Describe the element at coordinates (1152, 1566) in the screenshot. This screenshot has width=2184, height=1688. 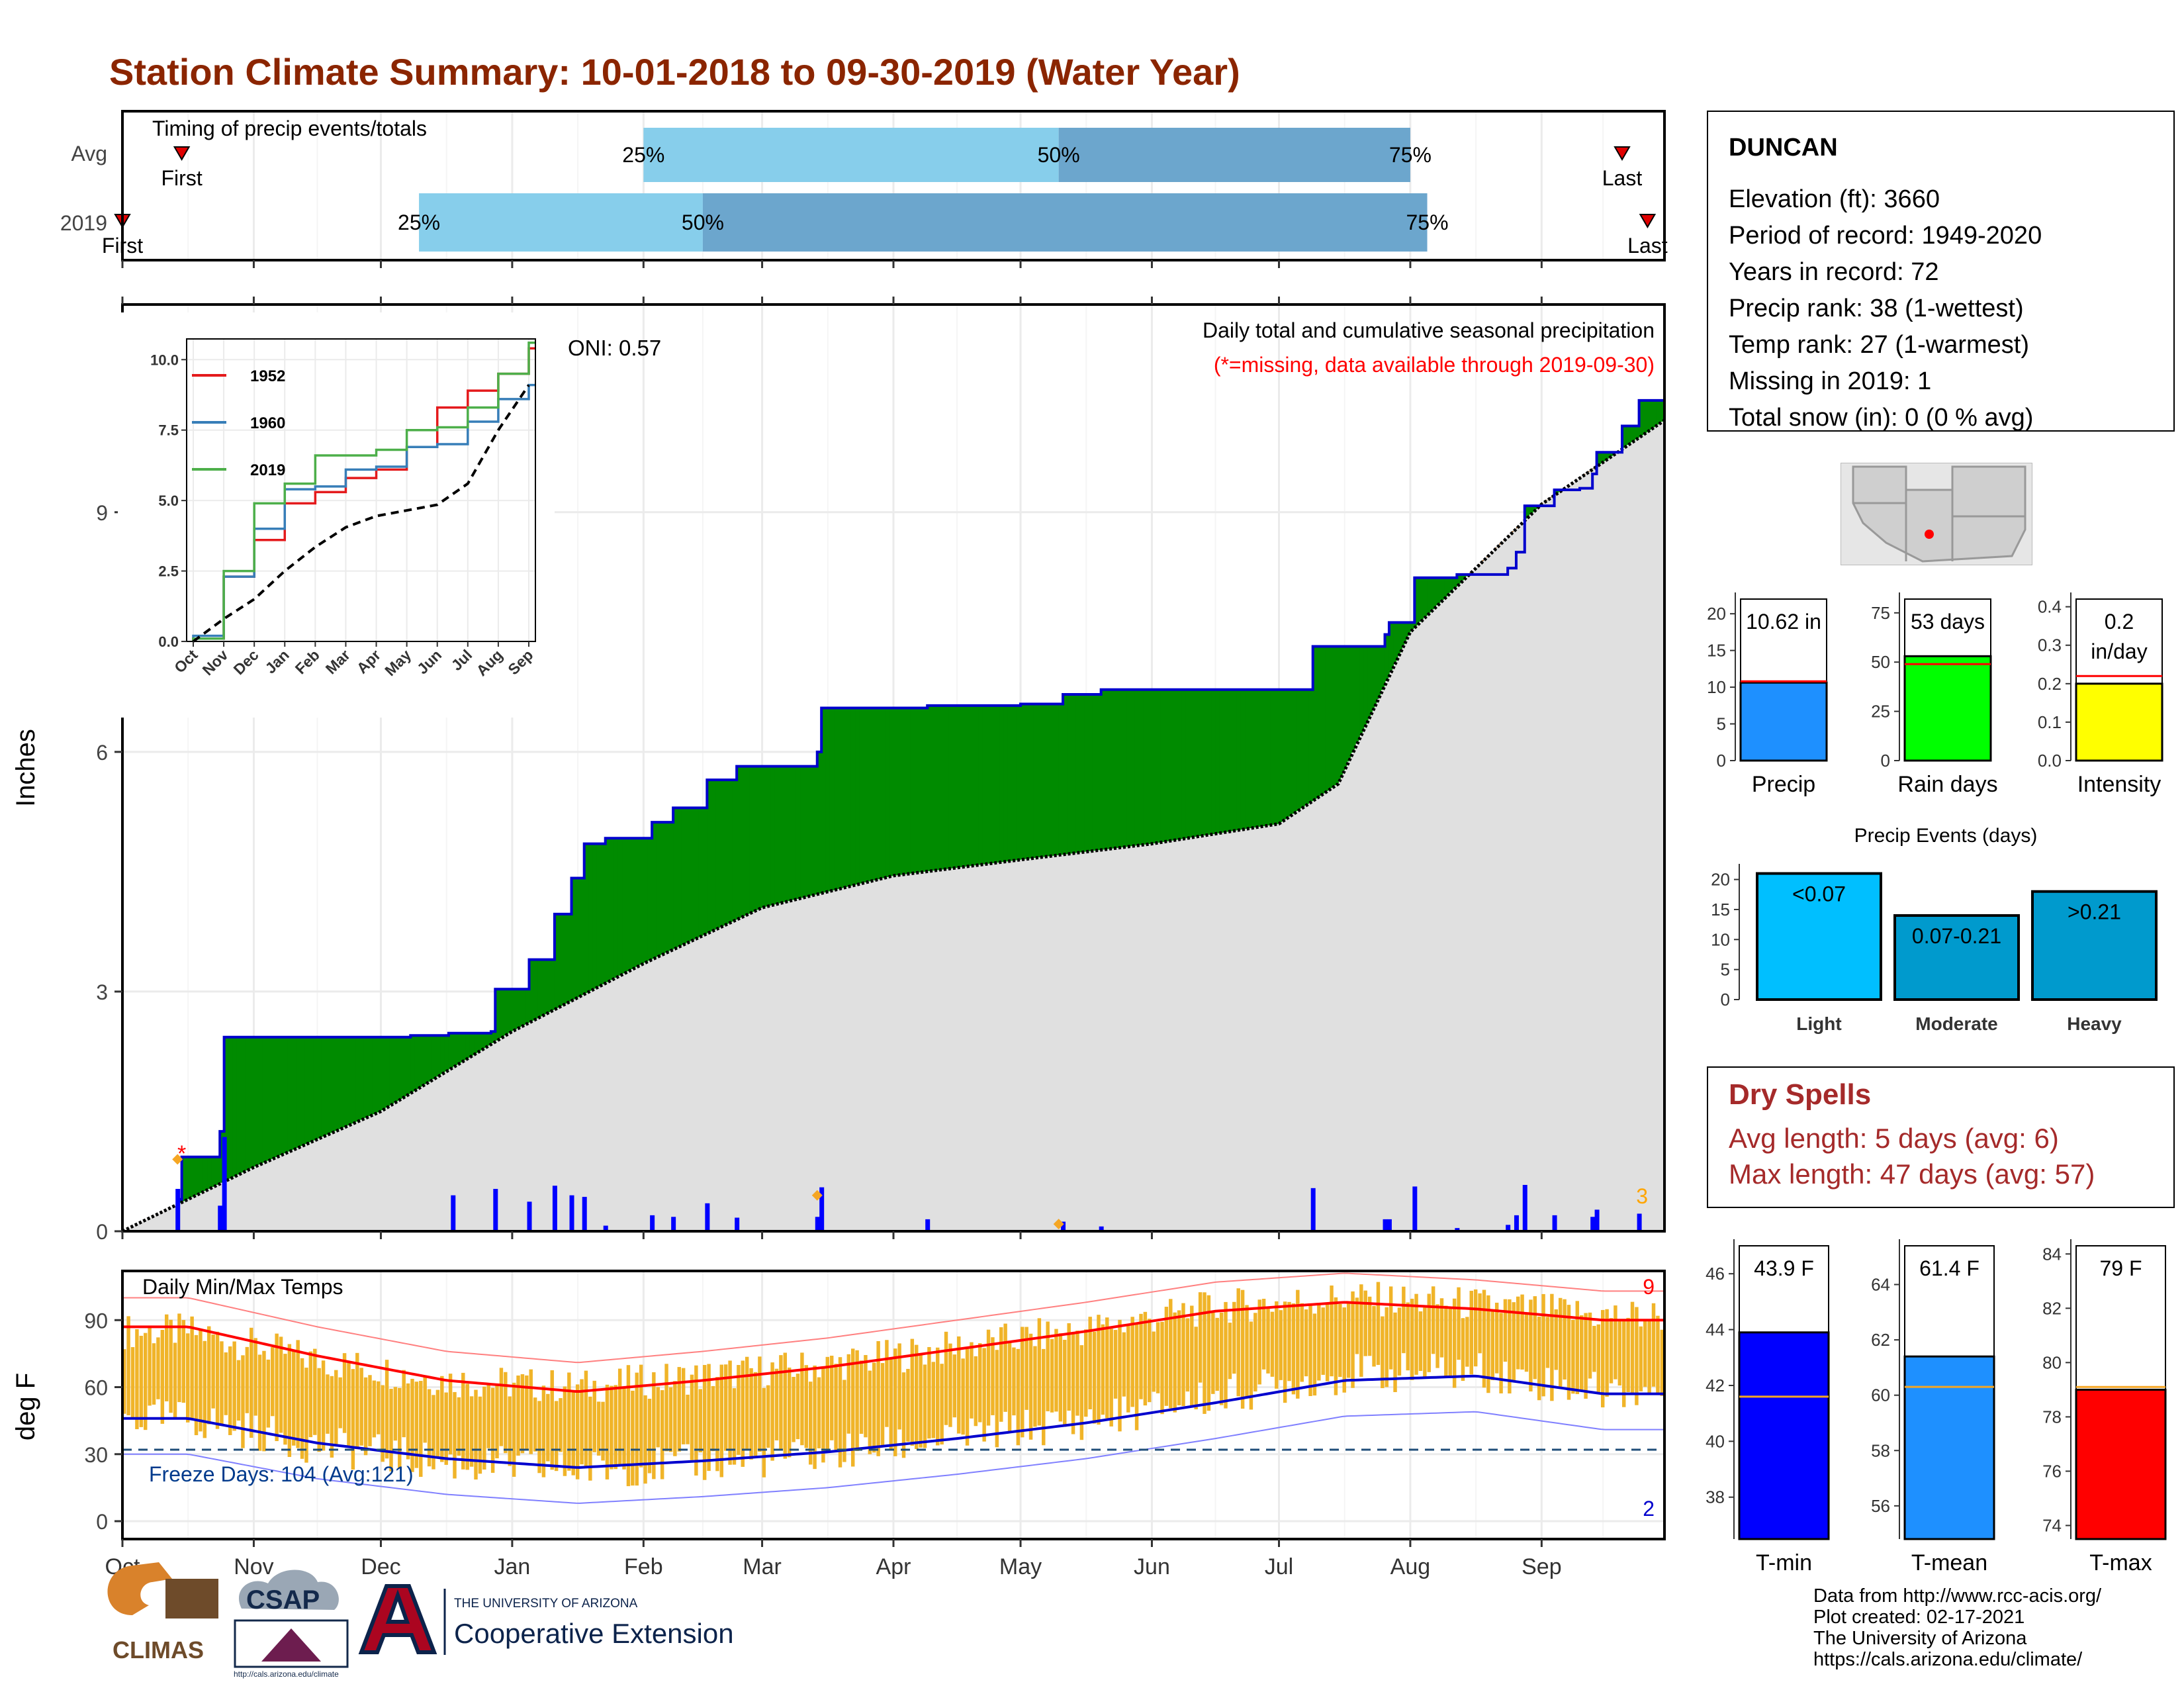
I see `month-label-jun: Jun` at that location.